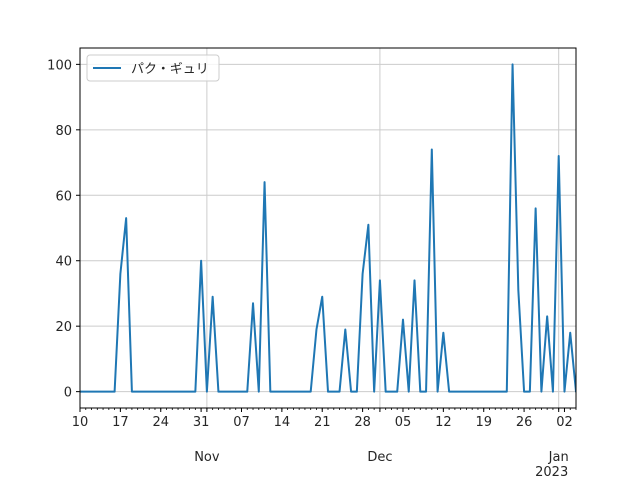 Image resolution: width=640 pixels, height=480 pixels. Describe the element at coordinates (68, 393) in the screenshot. I see `y-tick-label: 0` at that location.